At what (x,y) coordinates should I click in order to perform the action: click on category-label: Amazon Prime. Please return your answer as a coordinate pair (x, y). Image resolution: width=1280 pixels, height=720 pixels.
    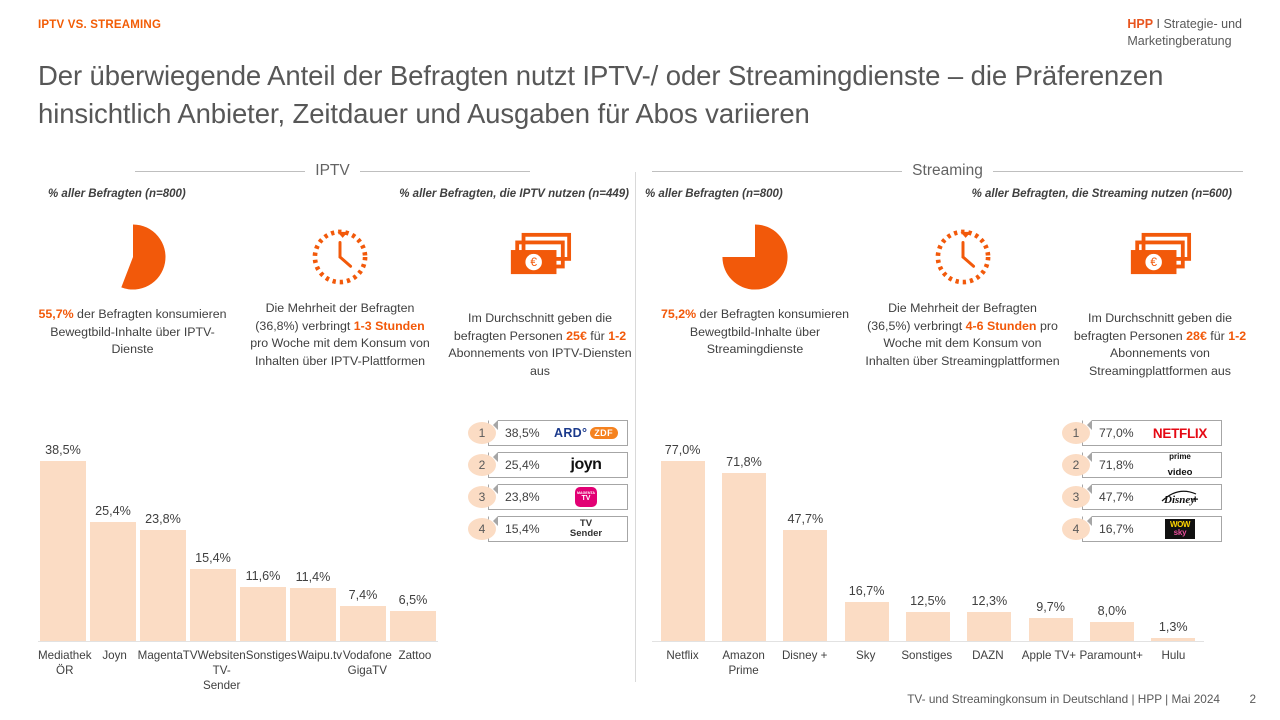
    Looking at the image, I should click on (743, 663).